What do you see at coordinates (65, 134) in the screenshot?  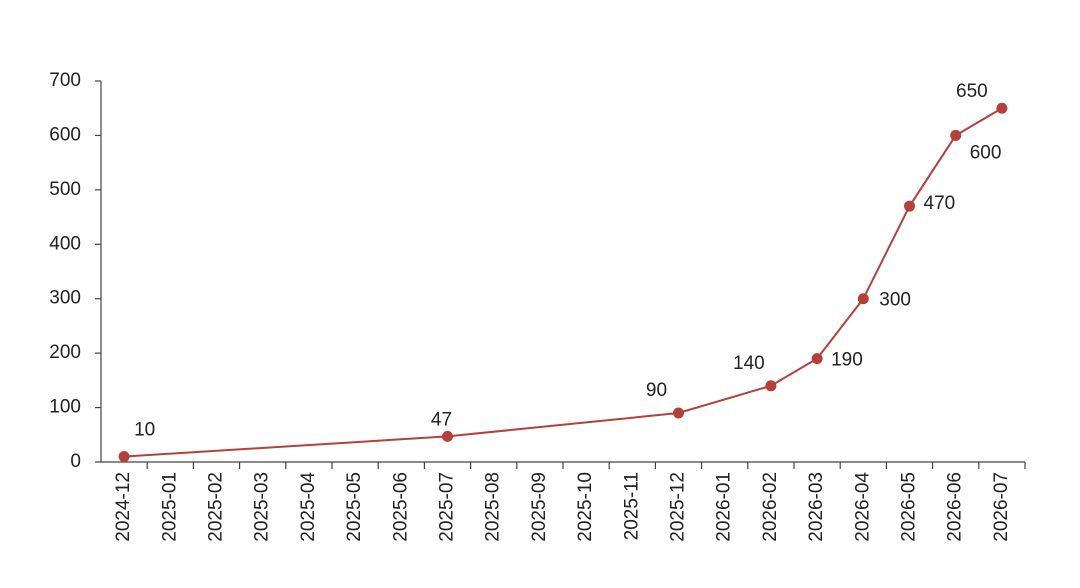 I see `y-tick-label: 600` at bounding box center [65, 134].